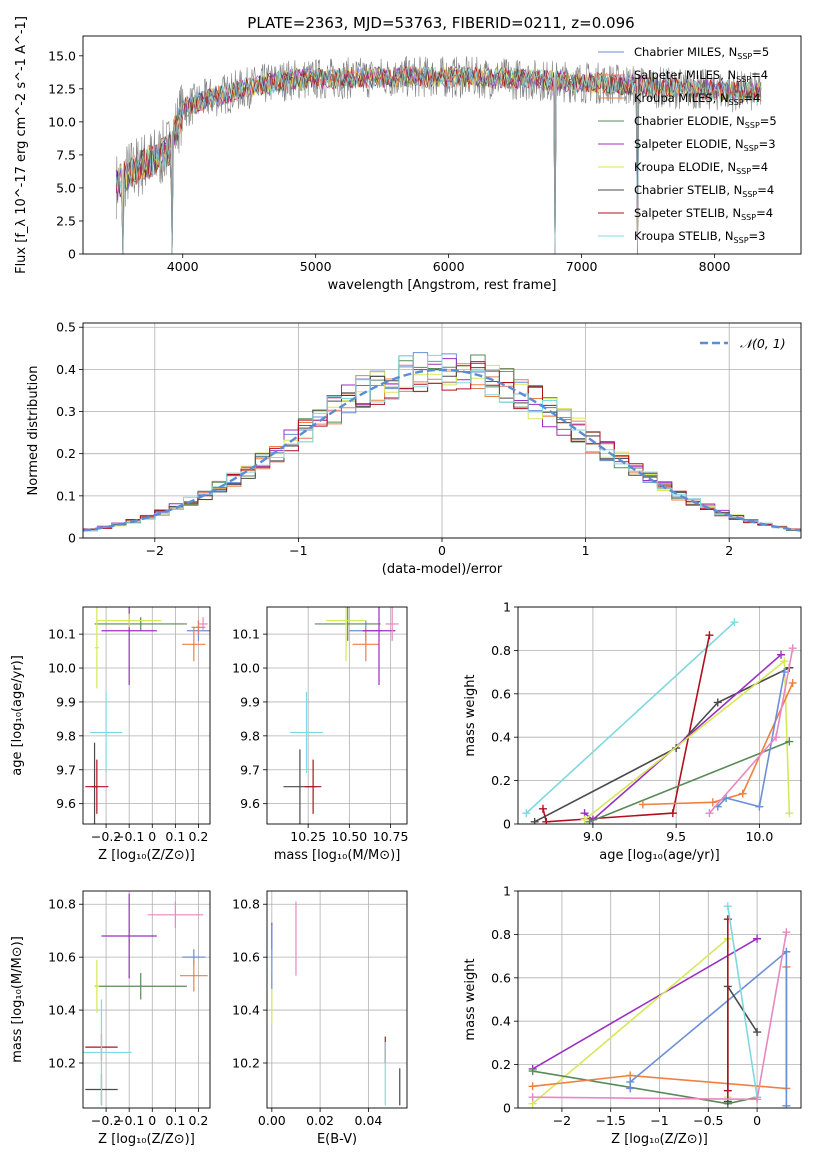 The height and width of the screenshot is (1170, 819). I want to click on x-tick-label: 8000, so click(715, 266).